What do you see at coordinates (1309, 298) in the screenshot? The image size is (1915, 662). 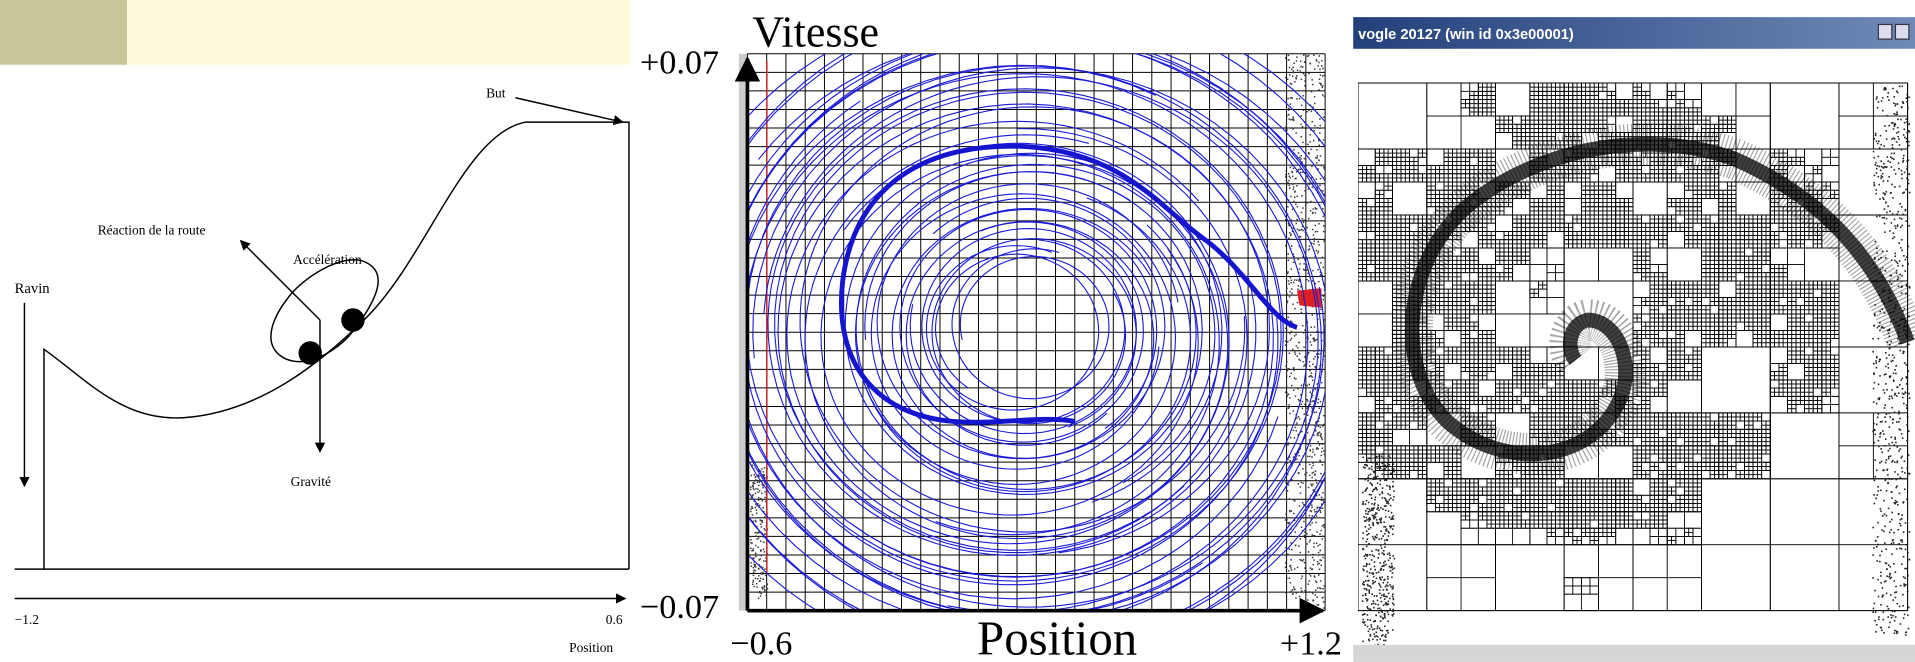 I see `red-blob` at bounding box center [1309, 298].